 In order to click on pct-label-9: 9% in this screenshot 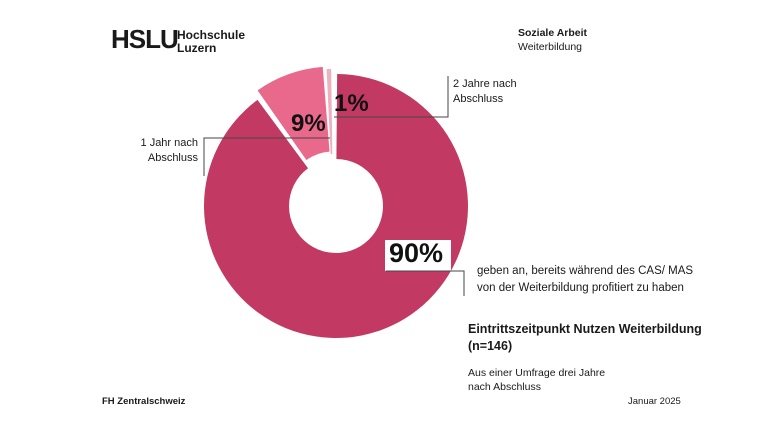, I will do `click(308, 123)`.